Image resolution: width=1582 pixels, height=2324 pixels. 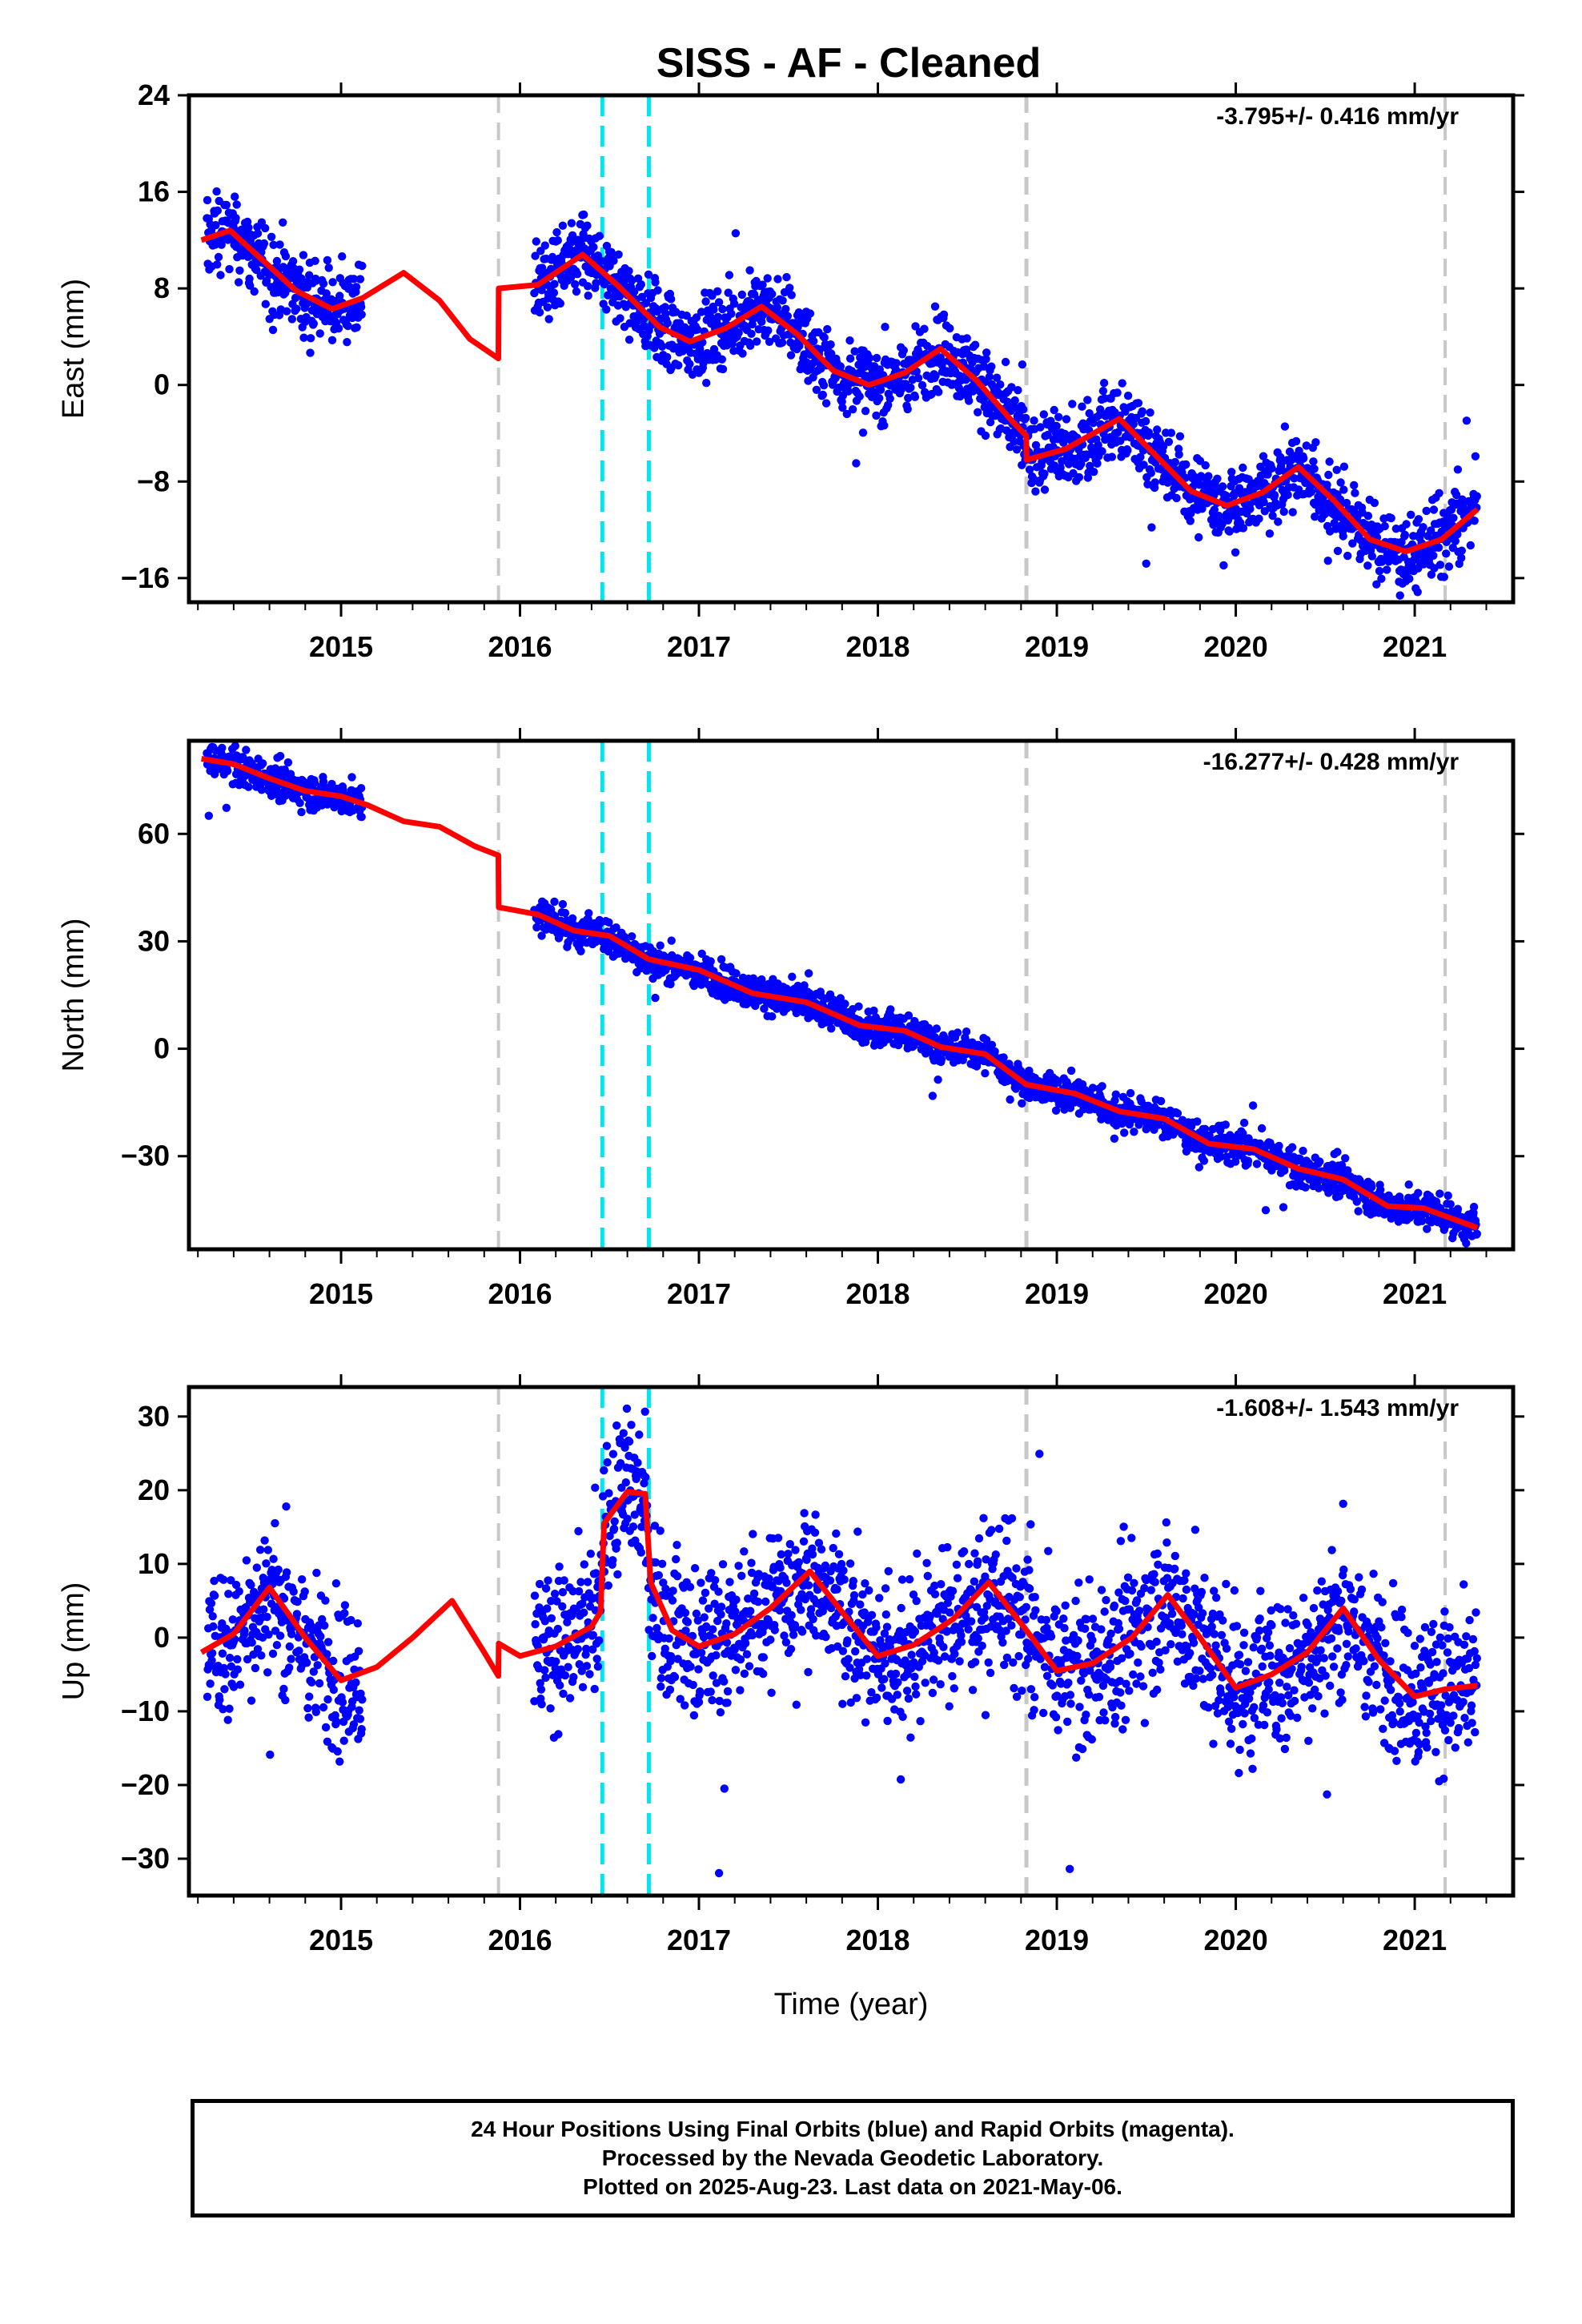 What do you see at coordinates (1331, 762) in the screenshot?
I see `velocity-rate-label: -16.277+/- 0.428 mm/yr` at bounding box center [1331, 762].